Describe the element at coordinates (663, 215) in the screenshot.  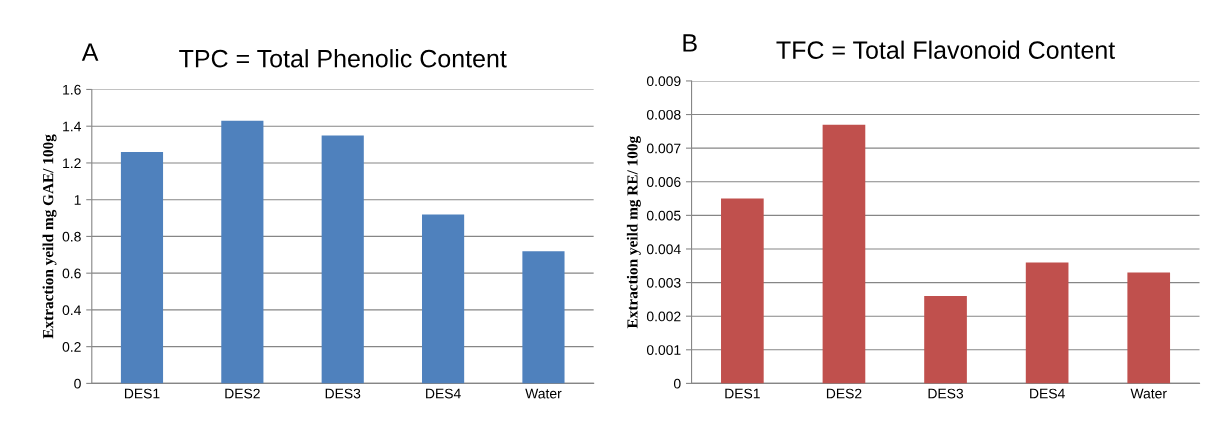
I see `y-tick-label: 0.005` at that location.